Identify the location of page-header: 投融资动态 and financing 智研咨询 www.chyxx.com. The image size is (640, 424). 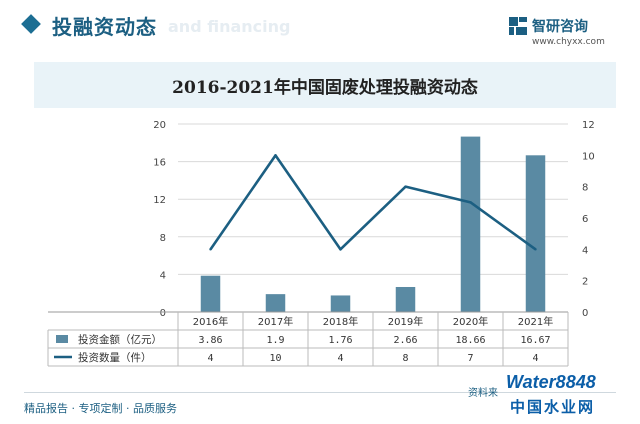
(320, 28).